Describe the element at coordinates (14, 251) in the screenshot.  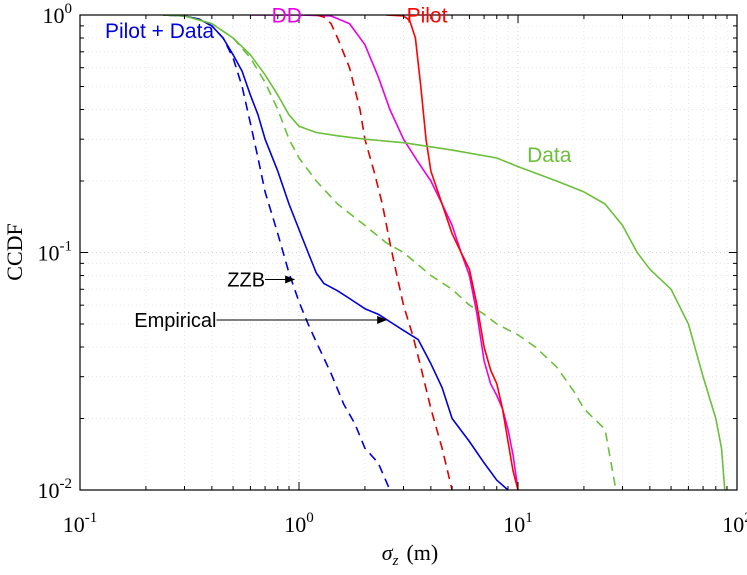
I see `y-axis-label: CCDF` at that location.